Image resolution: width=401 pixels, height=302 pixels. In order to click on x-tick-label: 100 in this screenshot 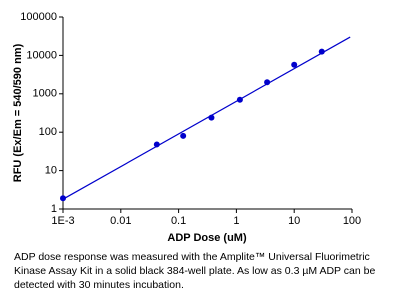, I will do `click(352, 221)`.